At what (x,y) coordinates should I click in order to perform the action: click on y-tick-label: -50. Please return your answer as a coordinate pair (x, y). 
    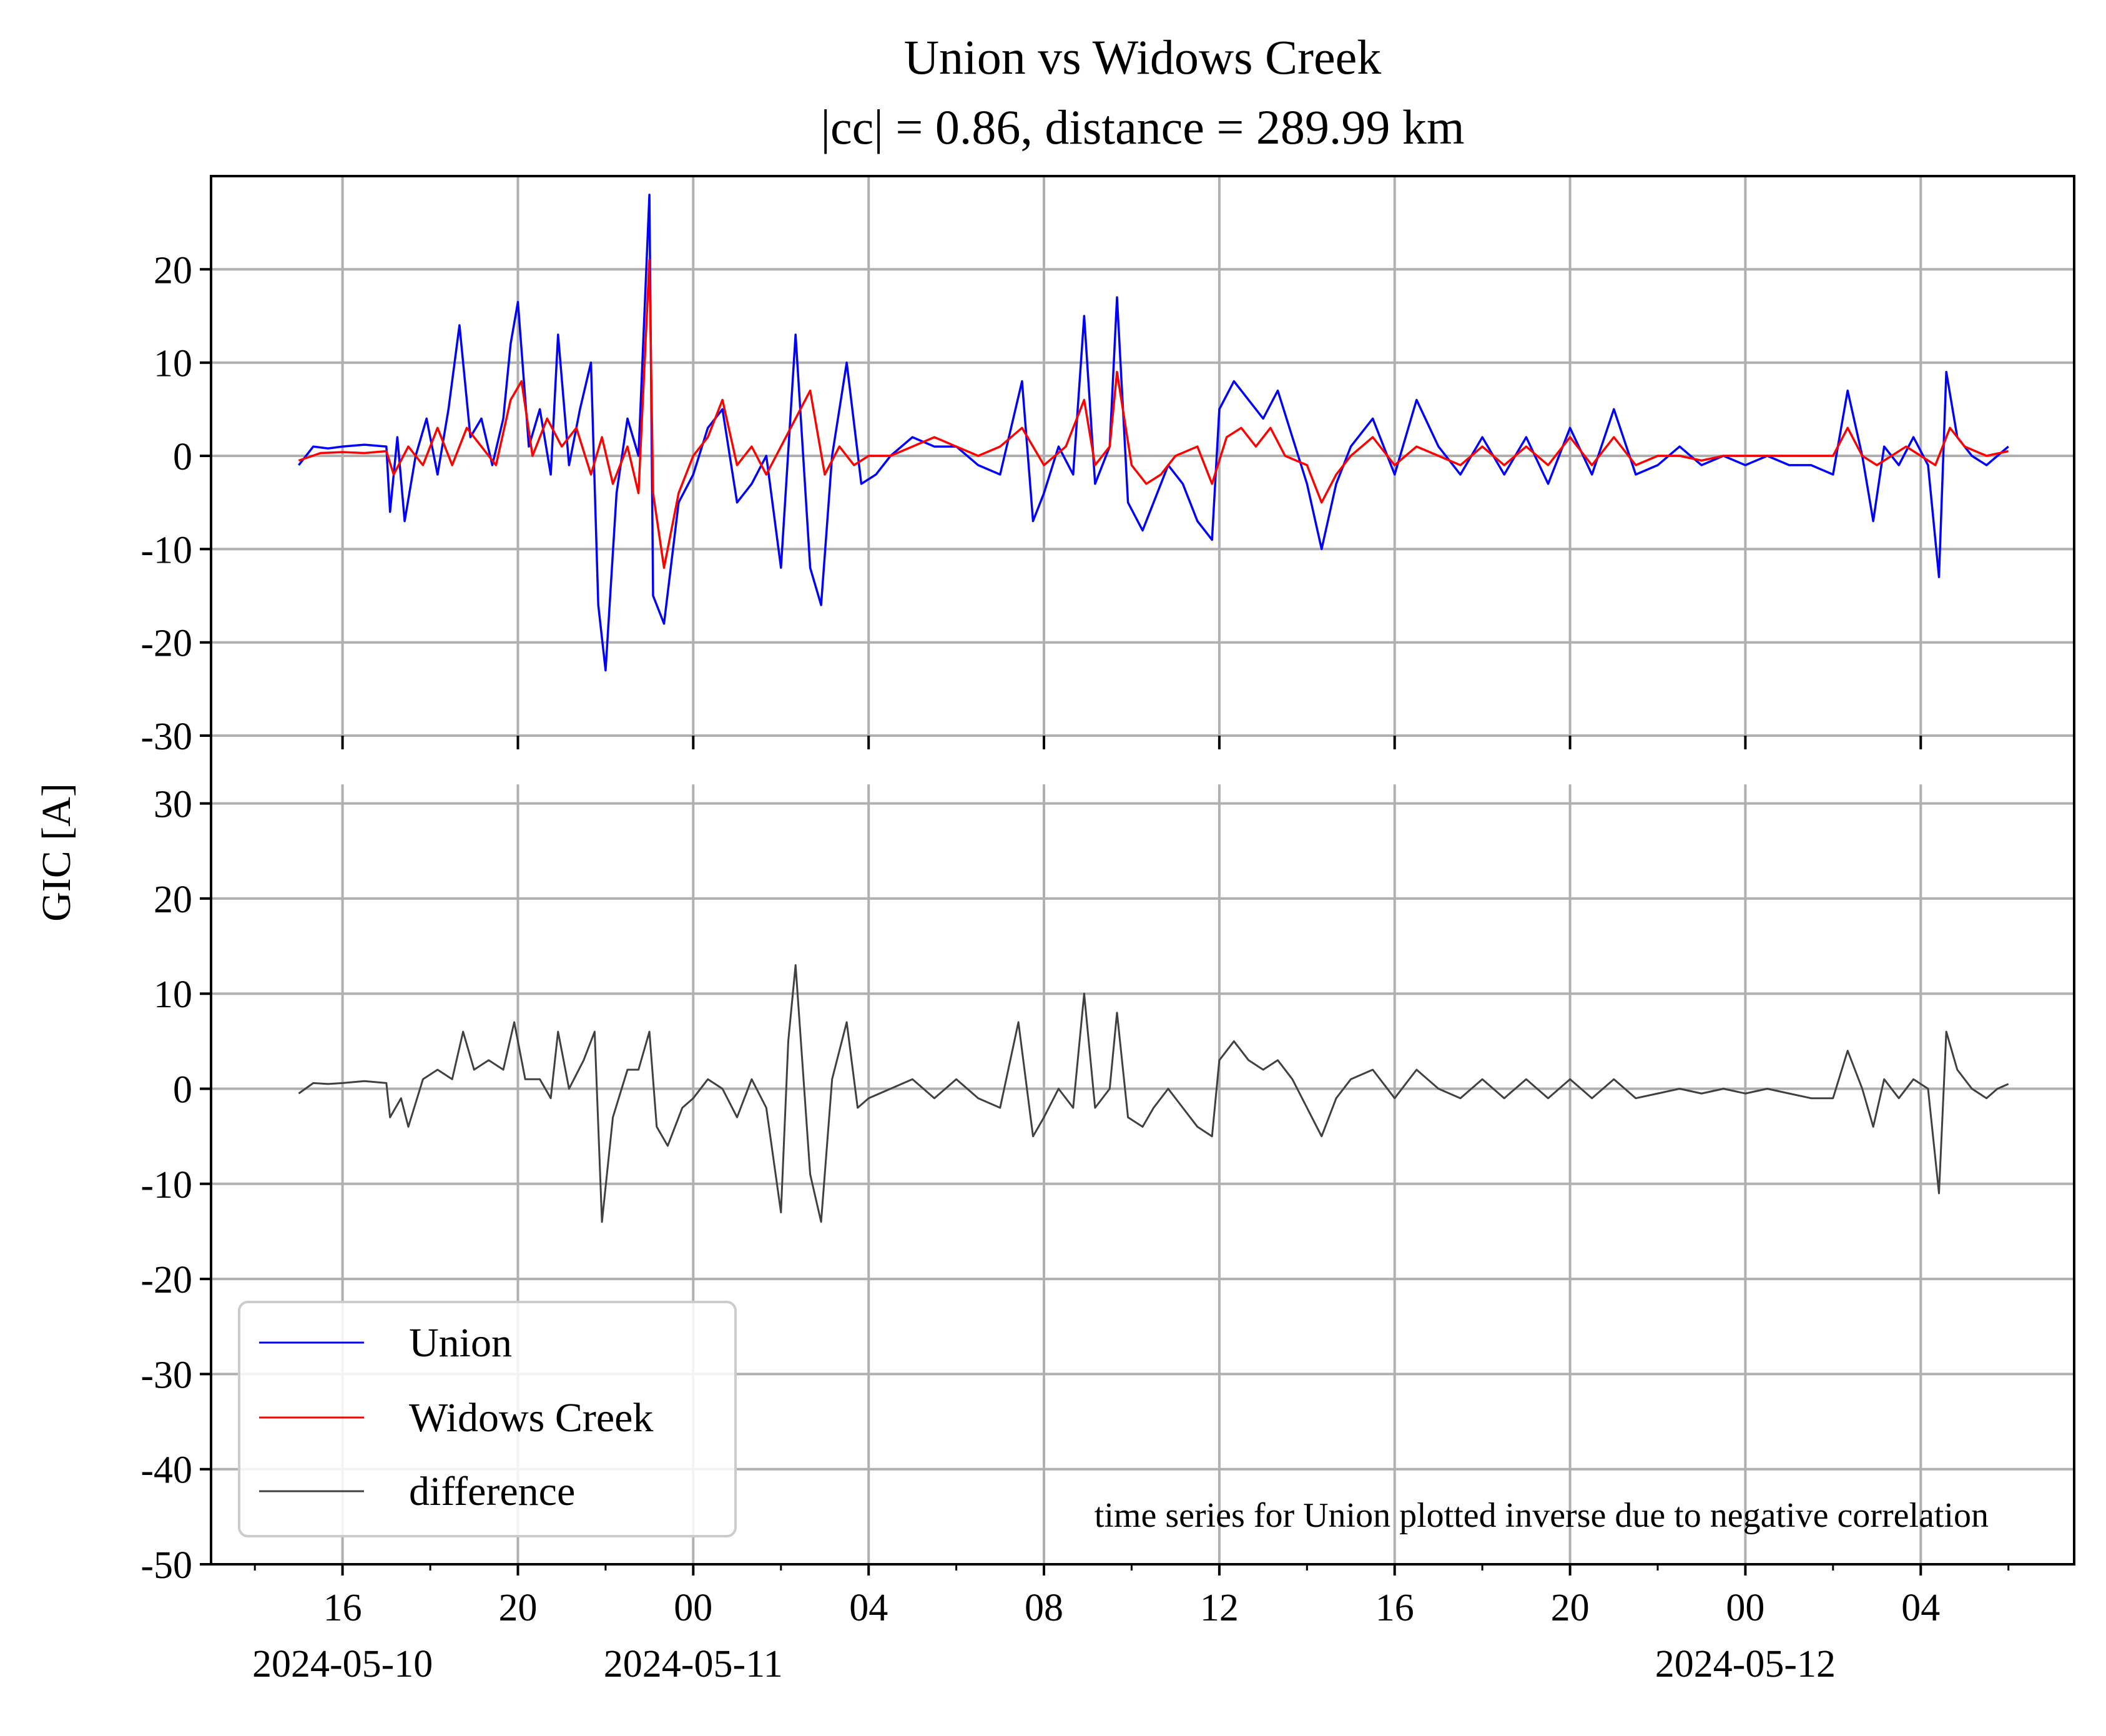
    Looking at the image, I should click on (166, 1565).